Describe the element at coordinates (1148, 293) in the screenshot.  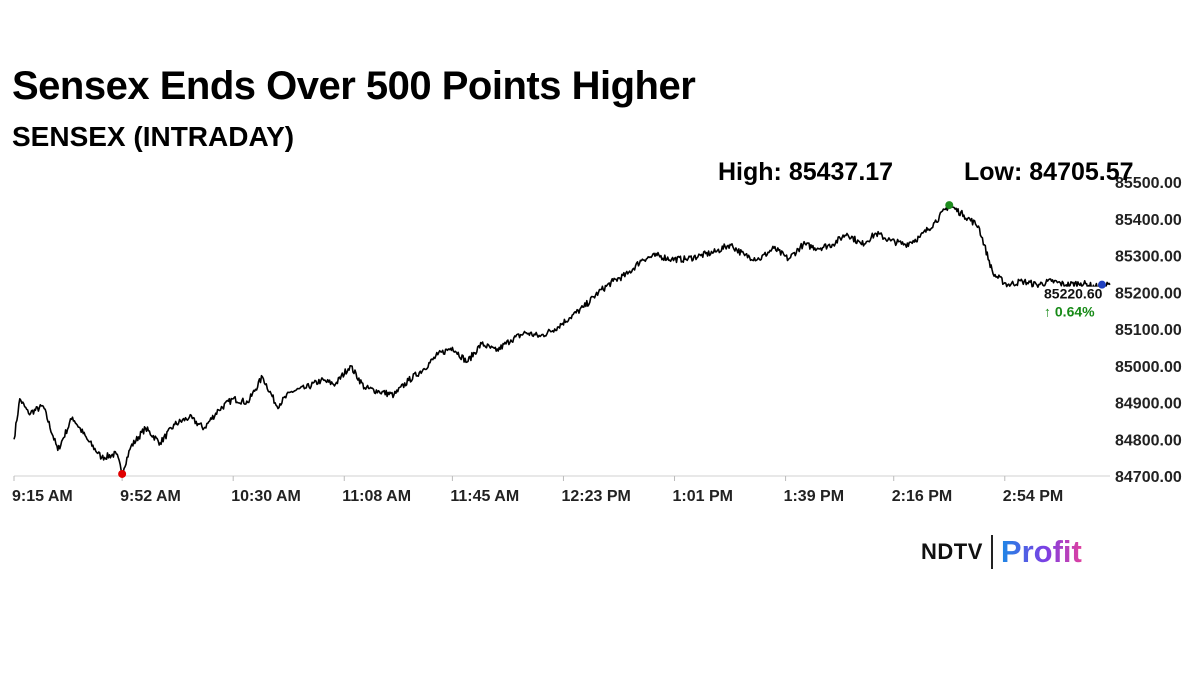
I see `y-tick-label: 85200.00` at that location.